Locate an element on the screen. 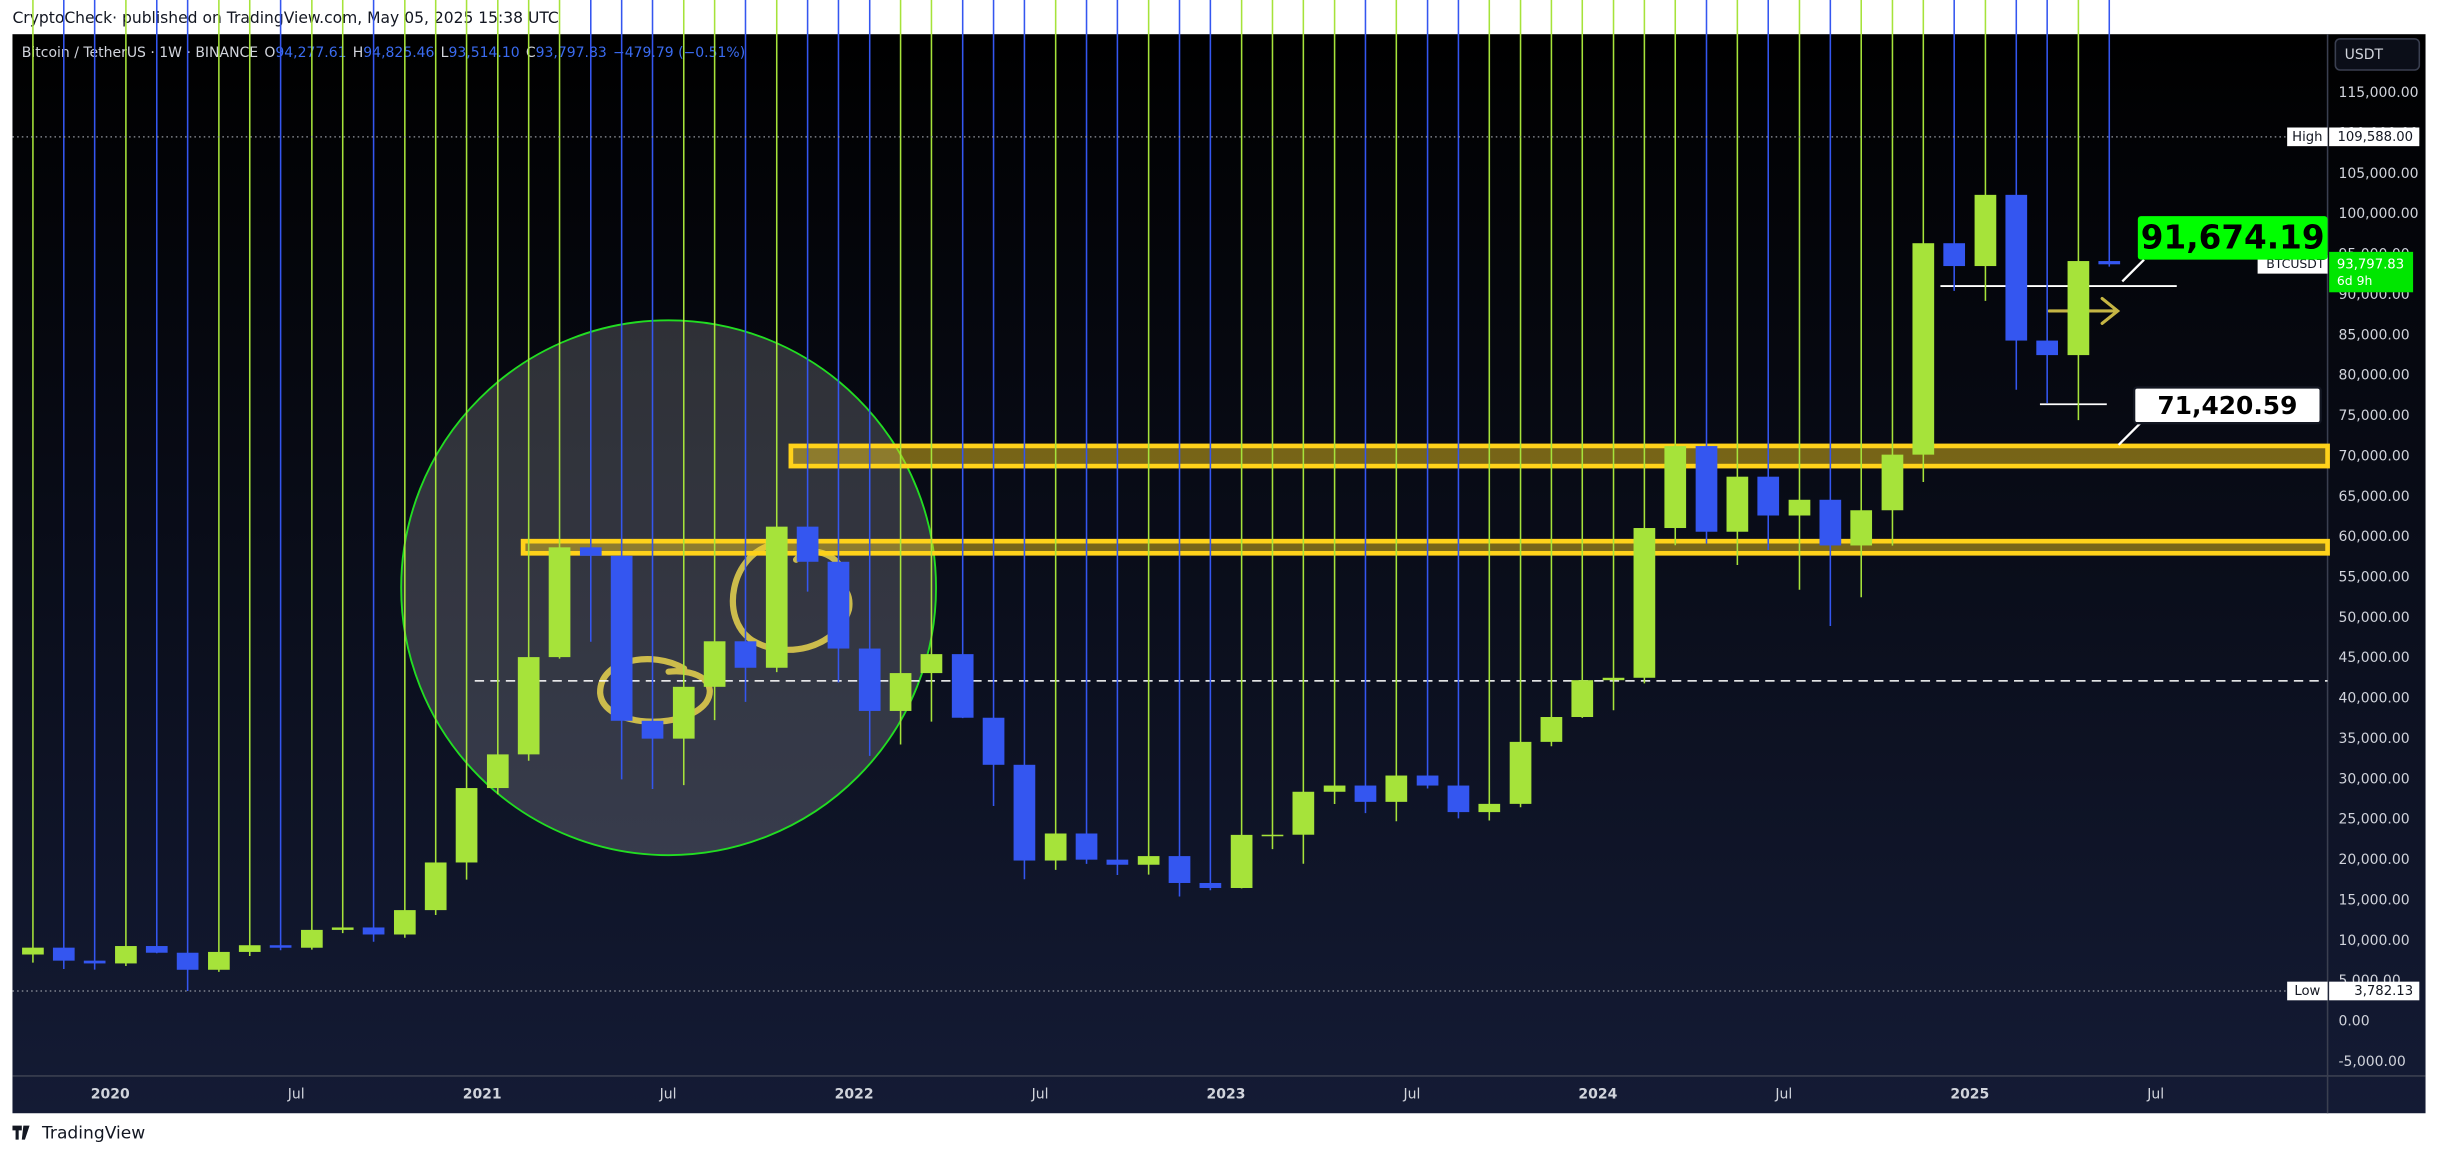 The image size is (2438, 1156). y-tick-label: -5,000.00 is located at coordinates (2371, 1062).